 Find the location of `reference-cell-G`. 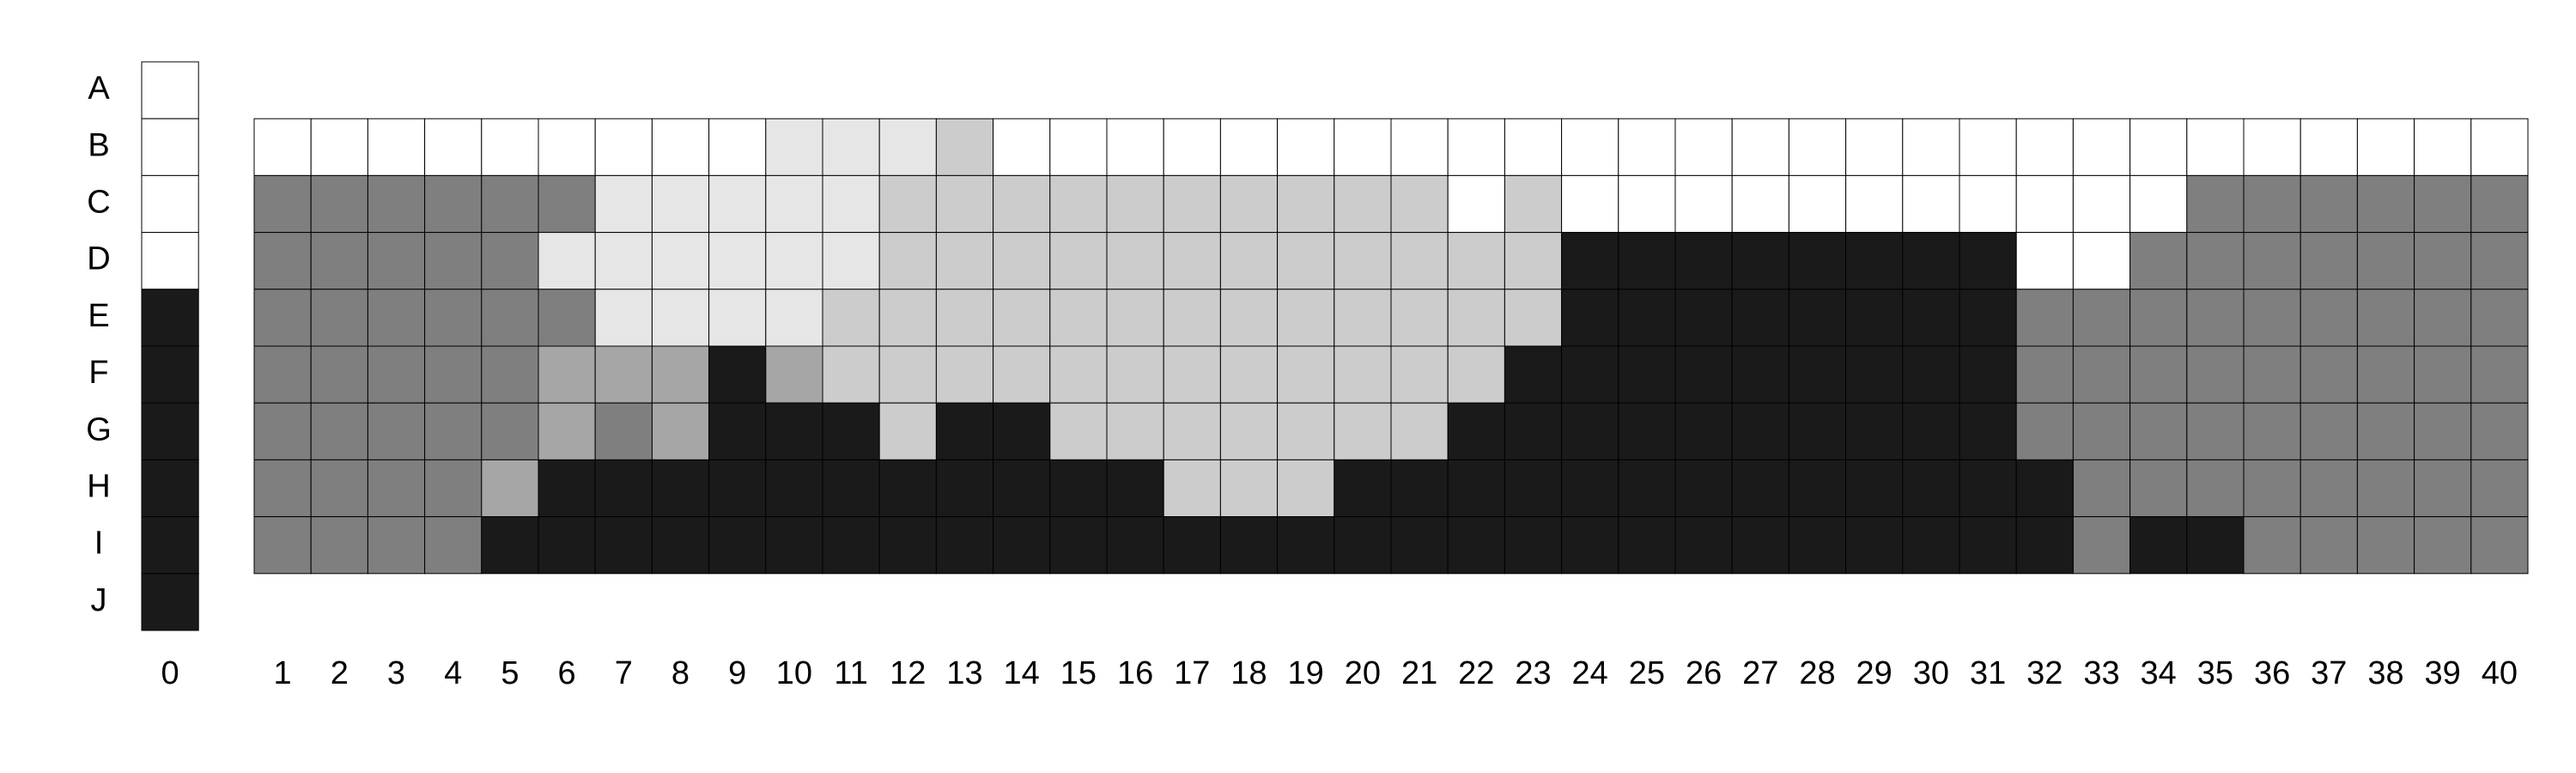

reference-cell-G is located at coordinates (170, 431).